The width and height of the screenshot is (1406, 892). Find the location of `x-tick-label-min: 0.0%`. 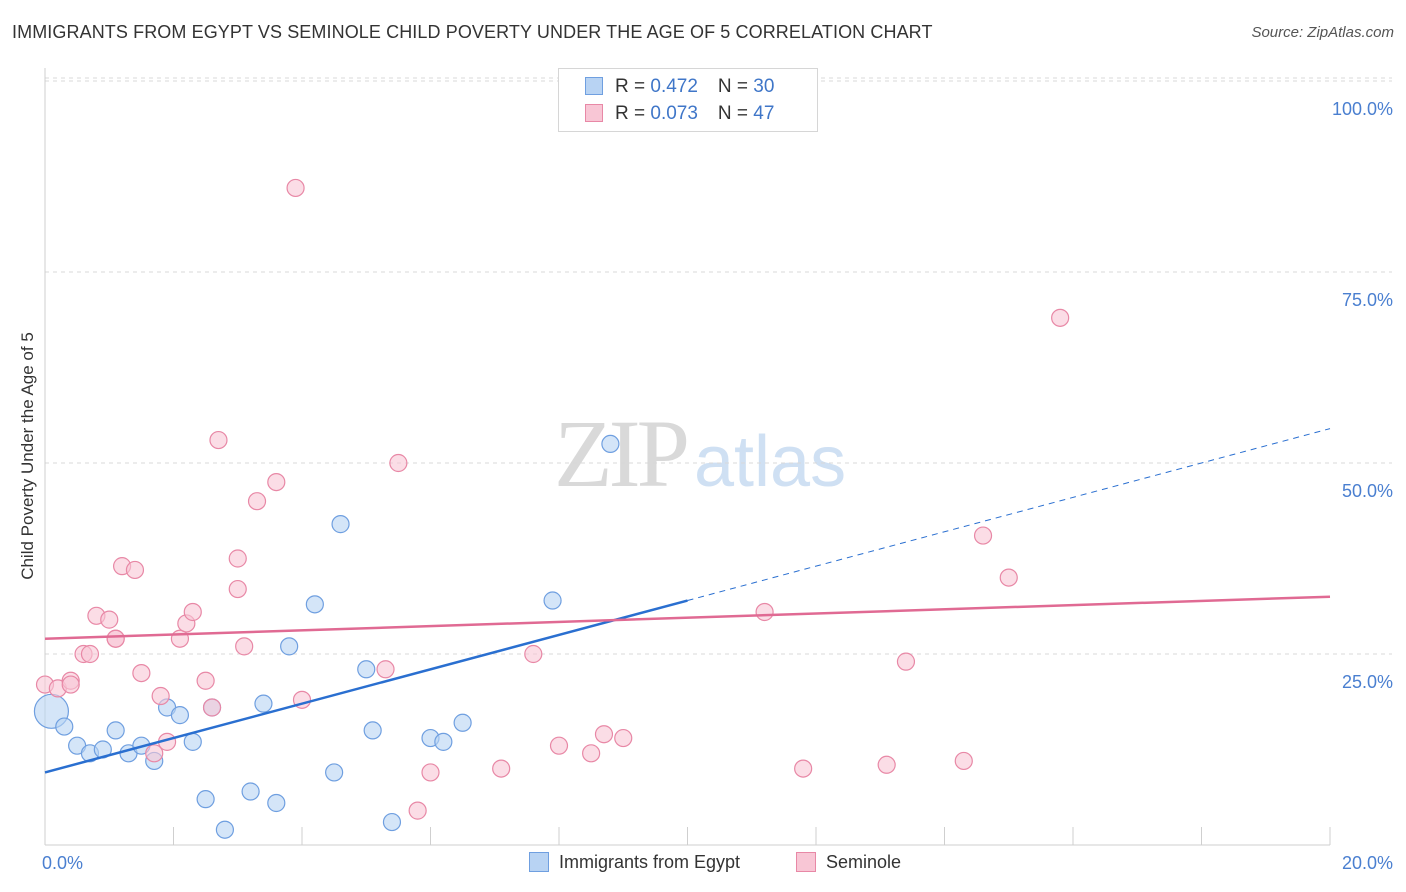

x-tick-label-min: 0.0% is located at coordinates (62, 863).